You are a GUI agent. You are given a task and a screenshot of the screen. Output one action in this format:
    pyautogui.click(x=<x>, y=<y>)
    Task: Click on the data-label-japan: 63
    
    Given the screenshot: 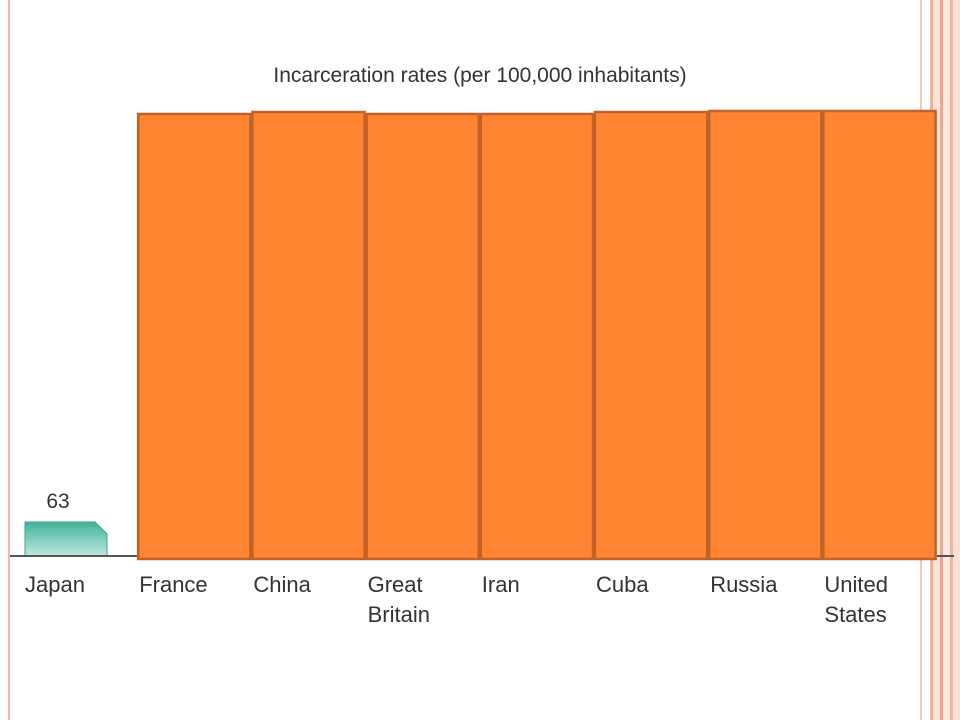 What is the action you would take?
    pyautogui.click(x=57, y=501)
    